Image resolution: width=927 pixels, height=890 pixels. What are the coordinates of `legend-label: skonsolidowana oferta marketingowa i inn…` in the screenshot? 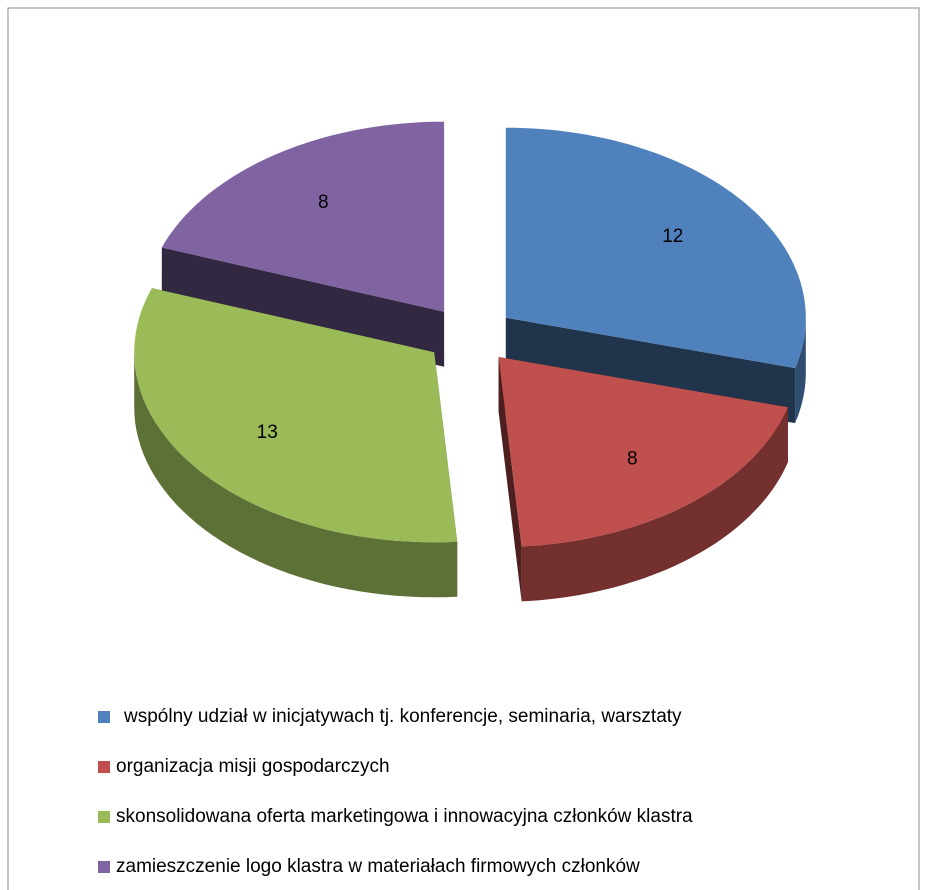 It's located at (404, 816).